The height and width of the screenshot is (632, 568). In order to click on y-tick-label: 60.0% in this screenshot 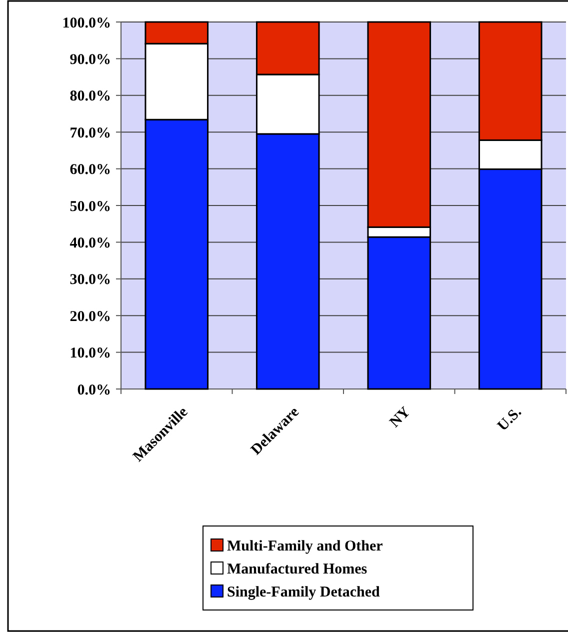, I will do `click(90, 170)`.